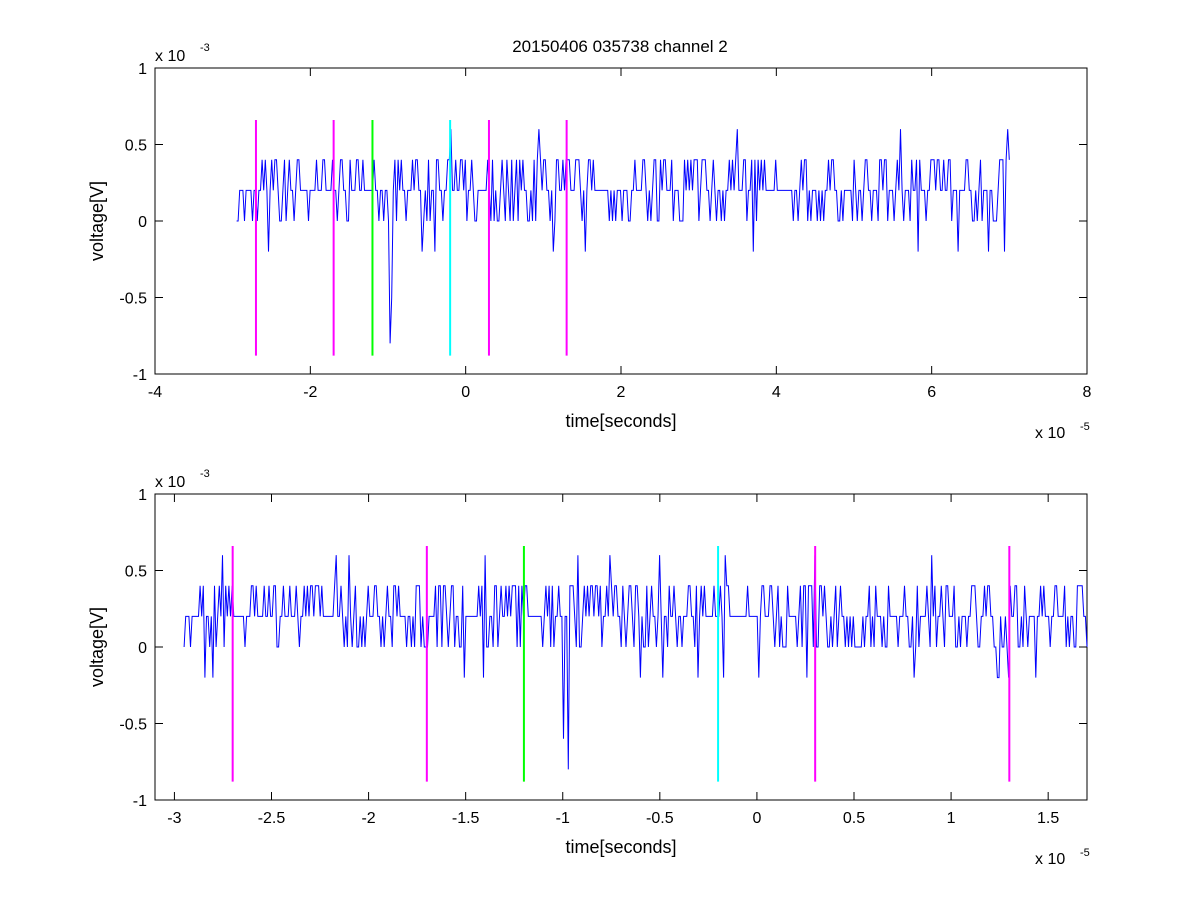  What do you see at coordinates (1087, 392) in the screenshot?
I see `x-tick-label: 8` at bounding box center [1087, 392].